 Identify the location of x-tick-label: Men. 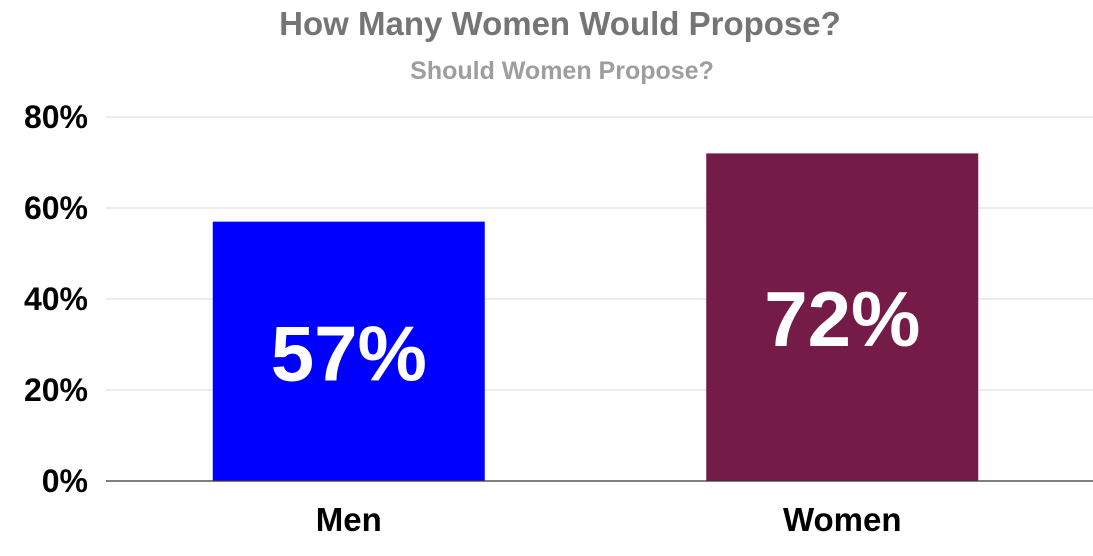
(349, 519).